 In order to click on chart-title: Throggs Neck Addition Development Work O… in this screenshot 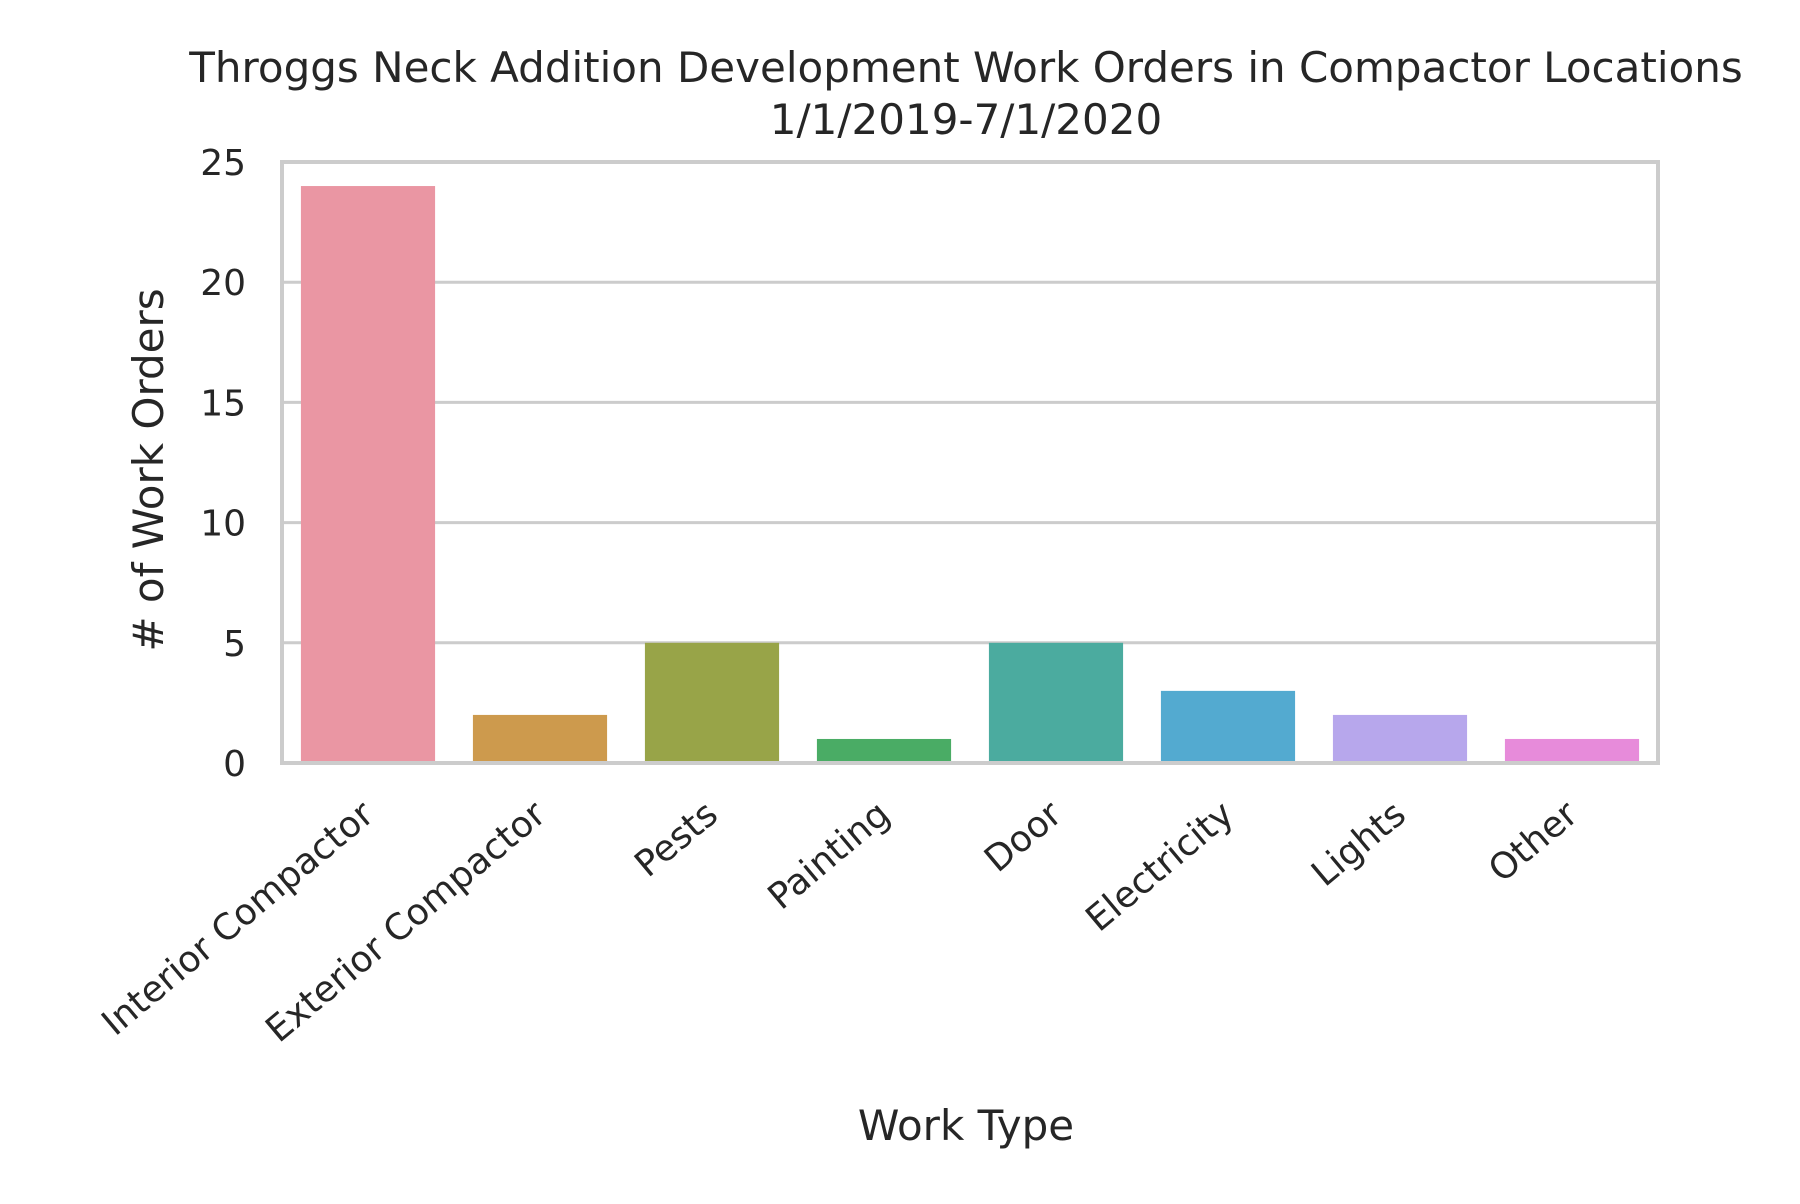, I will do `click(965, 67)`.